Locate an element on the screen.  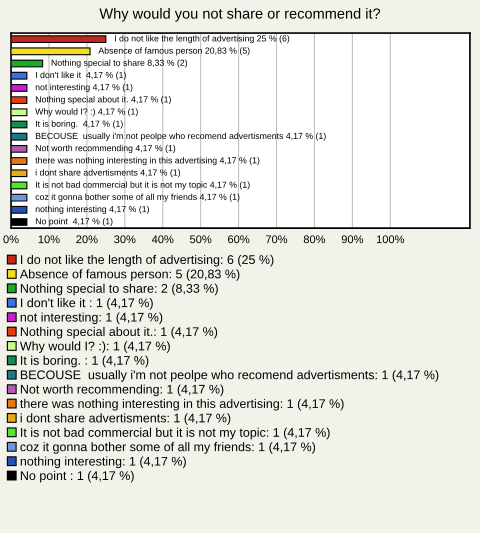
data-label: Nothing special to share 8,33 % (2) is located at coordinates (120, 63).